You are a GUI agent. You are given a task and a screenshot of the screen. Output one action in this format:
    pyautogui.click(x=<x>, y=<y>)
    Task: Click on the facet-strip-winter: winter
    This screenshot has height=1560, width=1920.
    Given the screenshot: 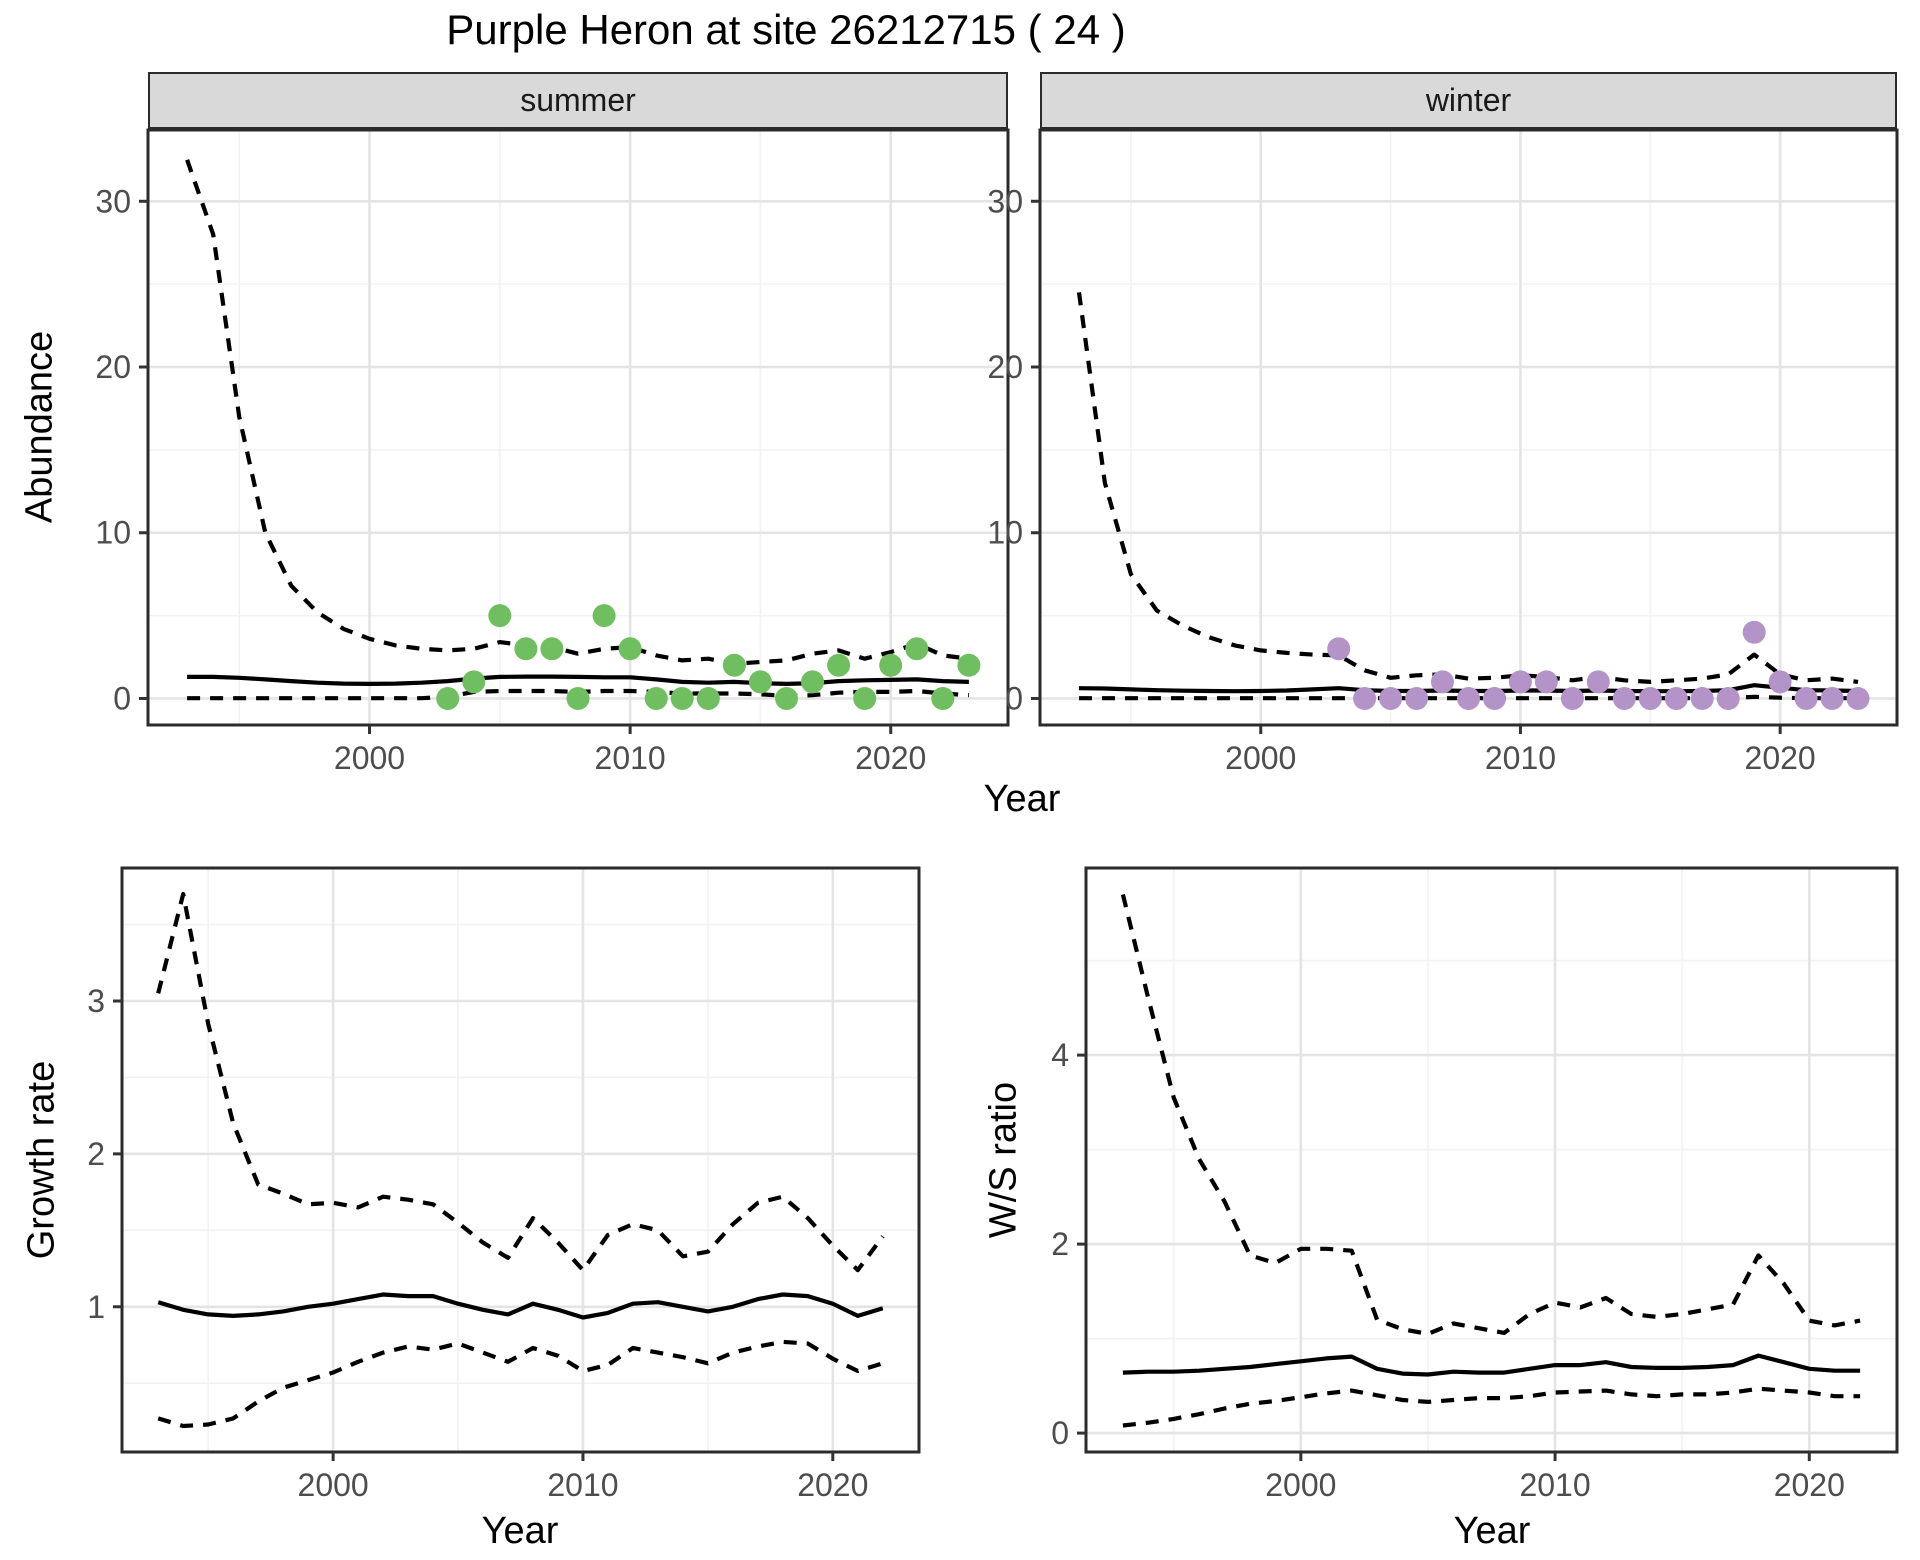 What is the action you would take?
    pyautogui.click(x=1468, y=100)
    